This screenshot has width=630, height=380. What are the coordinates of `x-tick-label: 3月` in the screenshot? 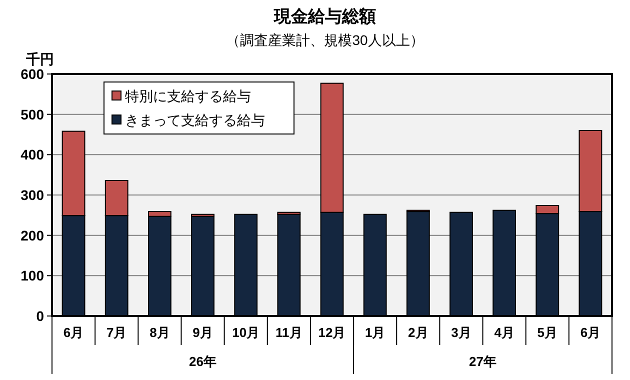 It's located at (461, 332).